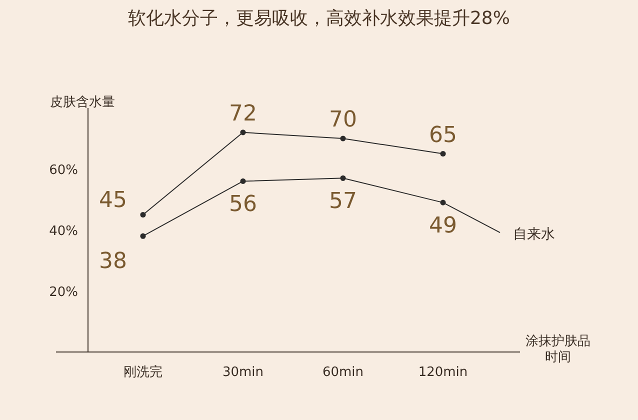  I want to click on y-tick-label: 60%, so click(63, 170).